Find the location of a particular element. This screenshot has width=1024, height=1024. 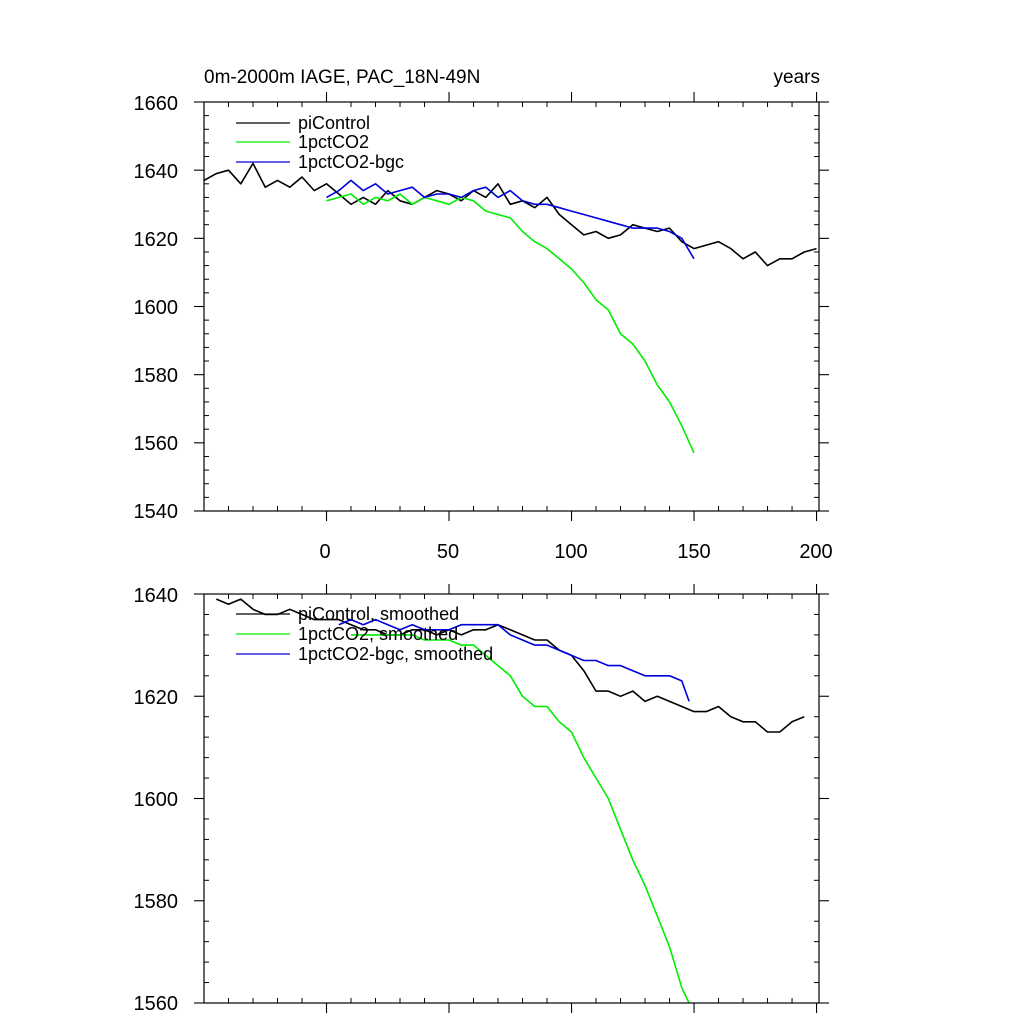

bottom-ytick-label: 1620 is located at coordinates (156, 698).